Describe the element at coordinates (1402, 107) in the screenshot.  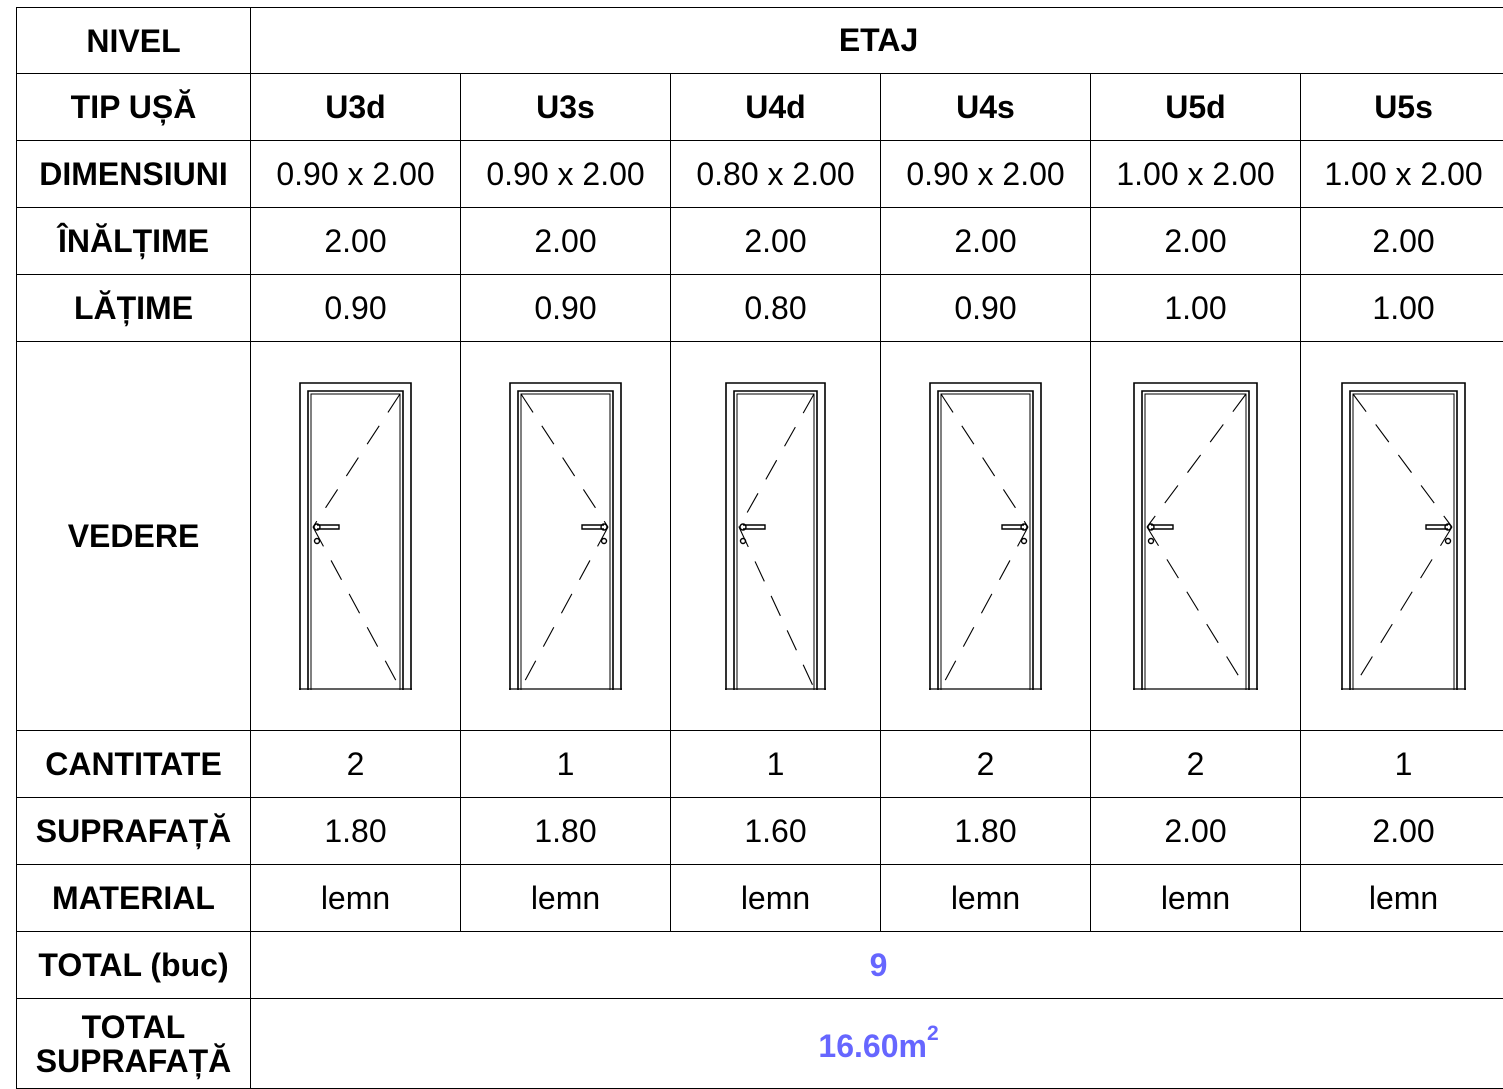
I see `door-type-cell: U5s` at that location.